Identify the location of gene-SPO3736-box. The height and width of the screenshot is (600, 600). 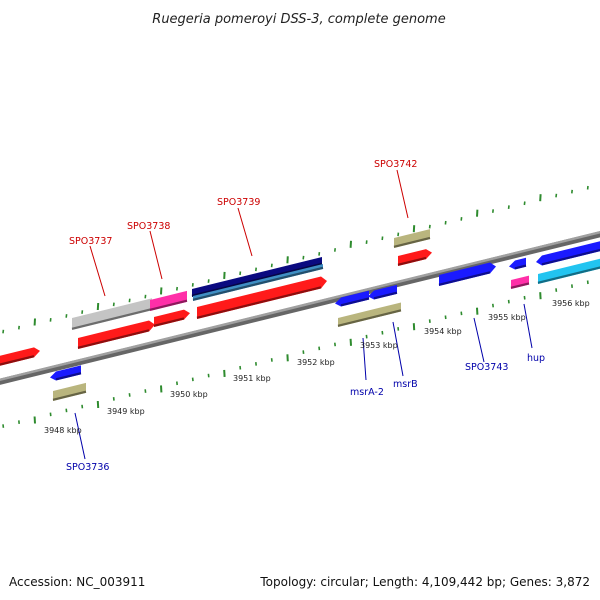
(69, 391).